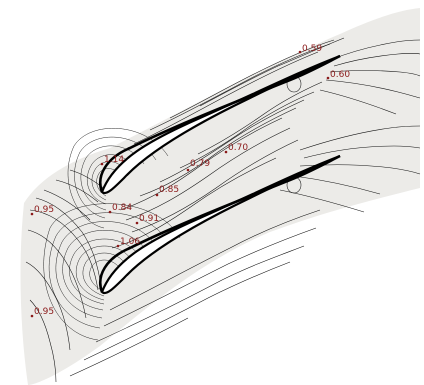  I want to click on annotation: 0.70, so click(236, 148).